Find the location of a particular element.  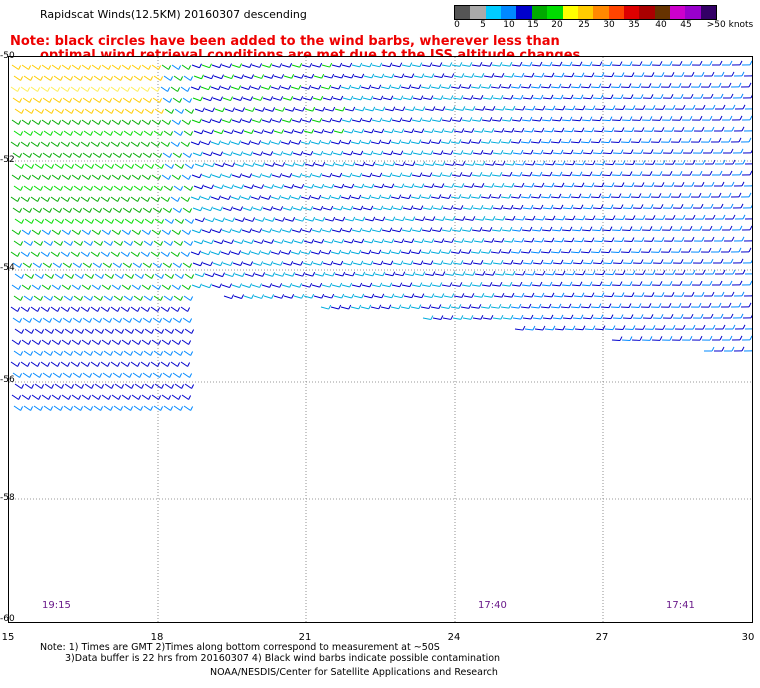

x-tick-30: 30 is located at coordinates (748, 637).